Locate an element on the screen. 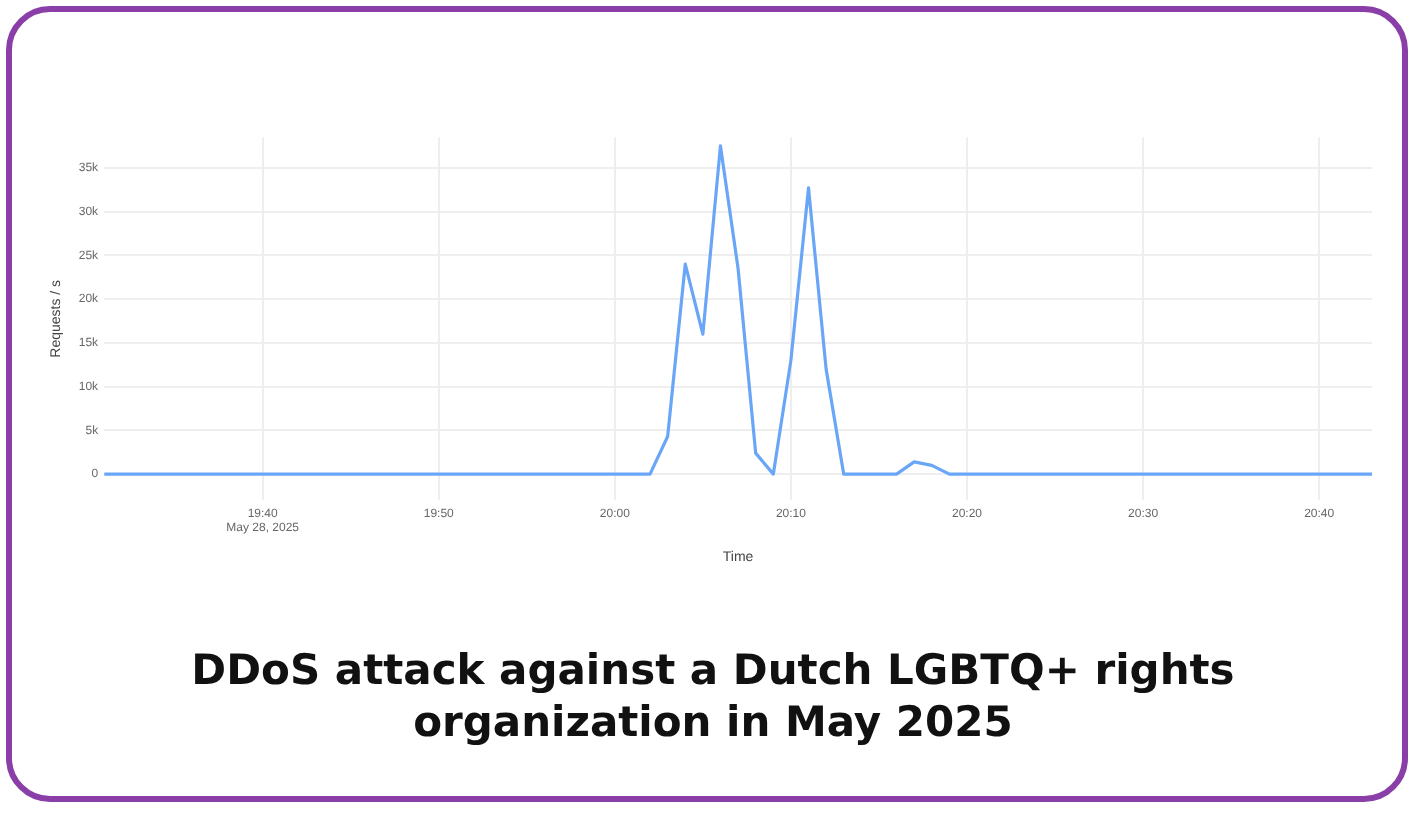 This screenshot has width=1426, height=816. text: DDoS attack against a Dutch LGBTQ+ rights organization in May 2025 is located at coordinates (713, 696).